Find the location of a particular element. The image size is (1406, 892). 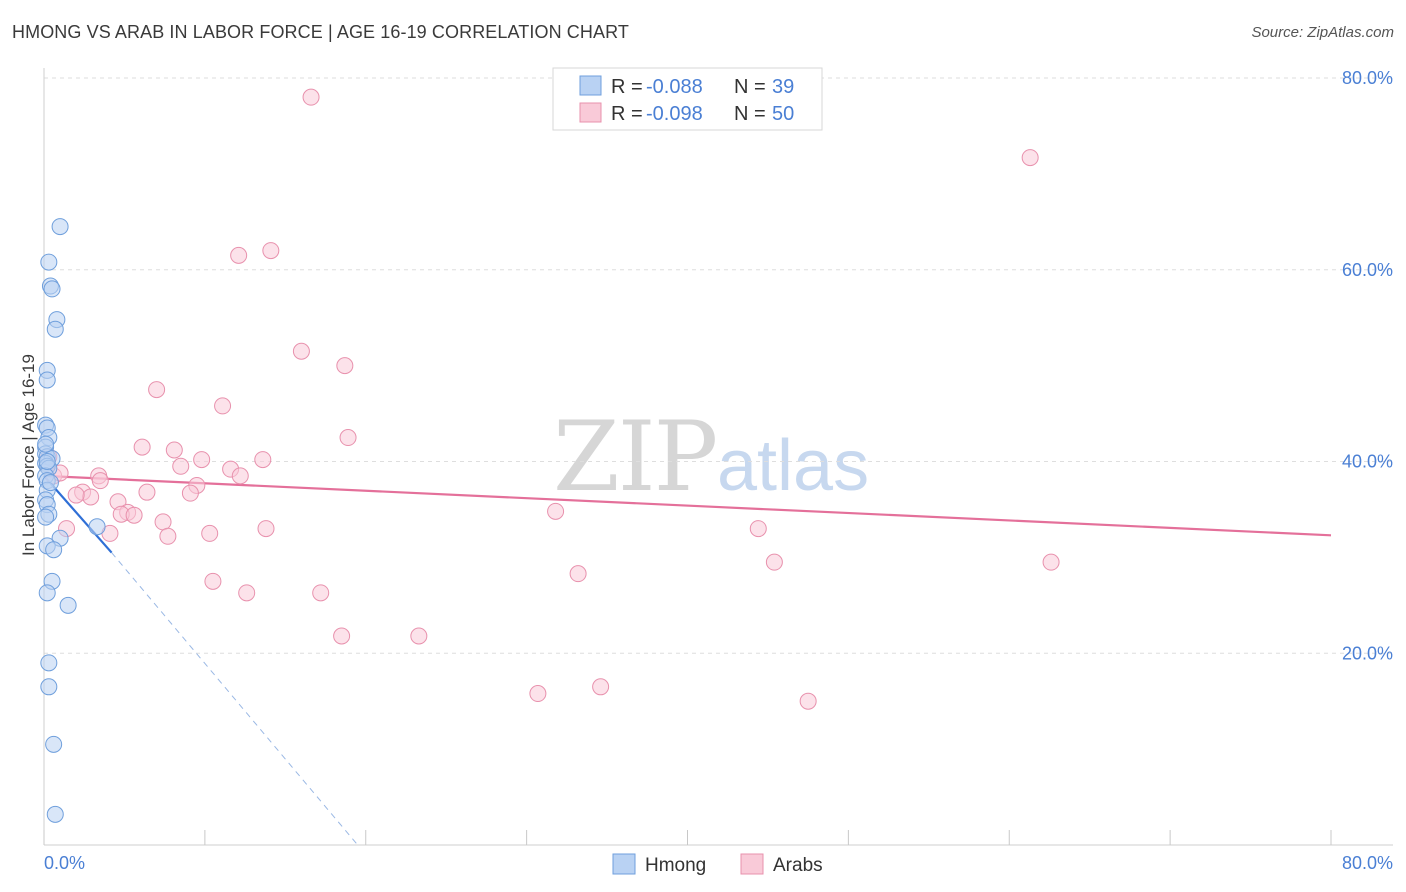

legend-hmong-label: Hmong is located at coordinates (675, 865).